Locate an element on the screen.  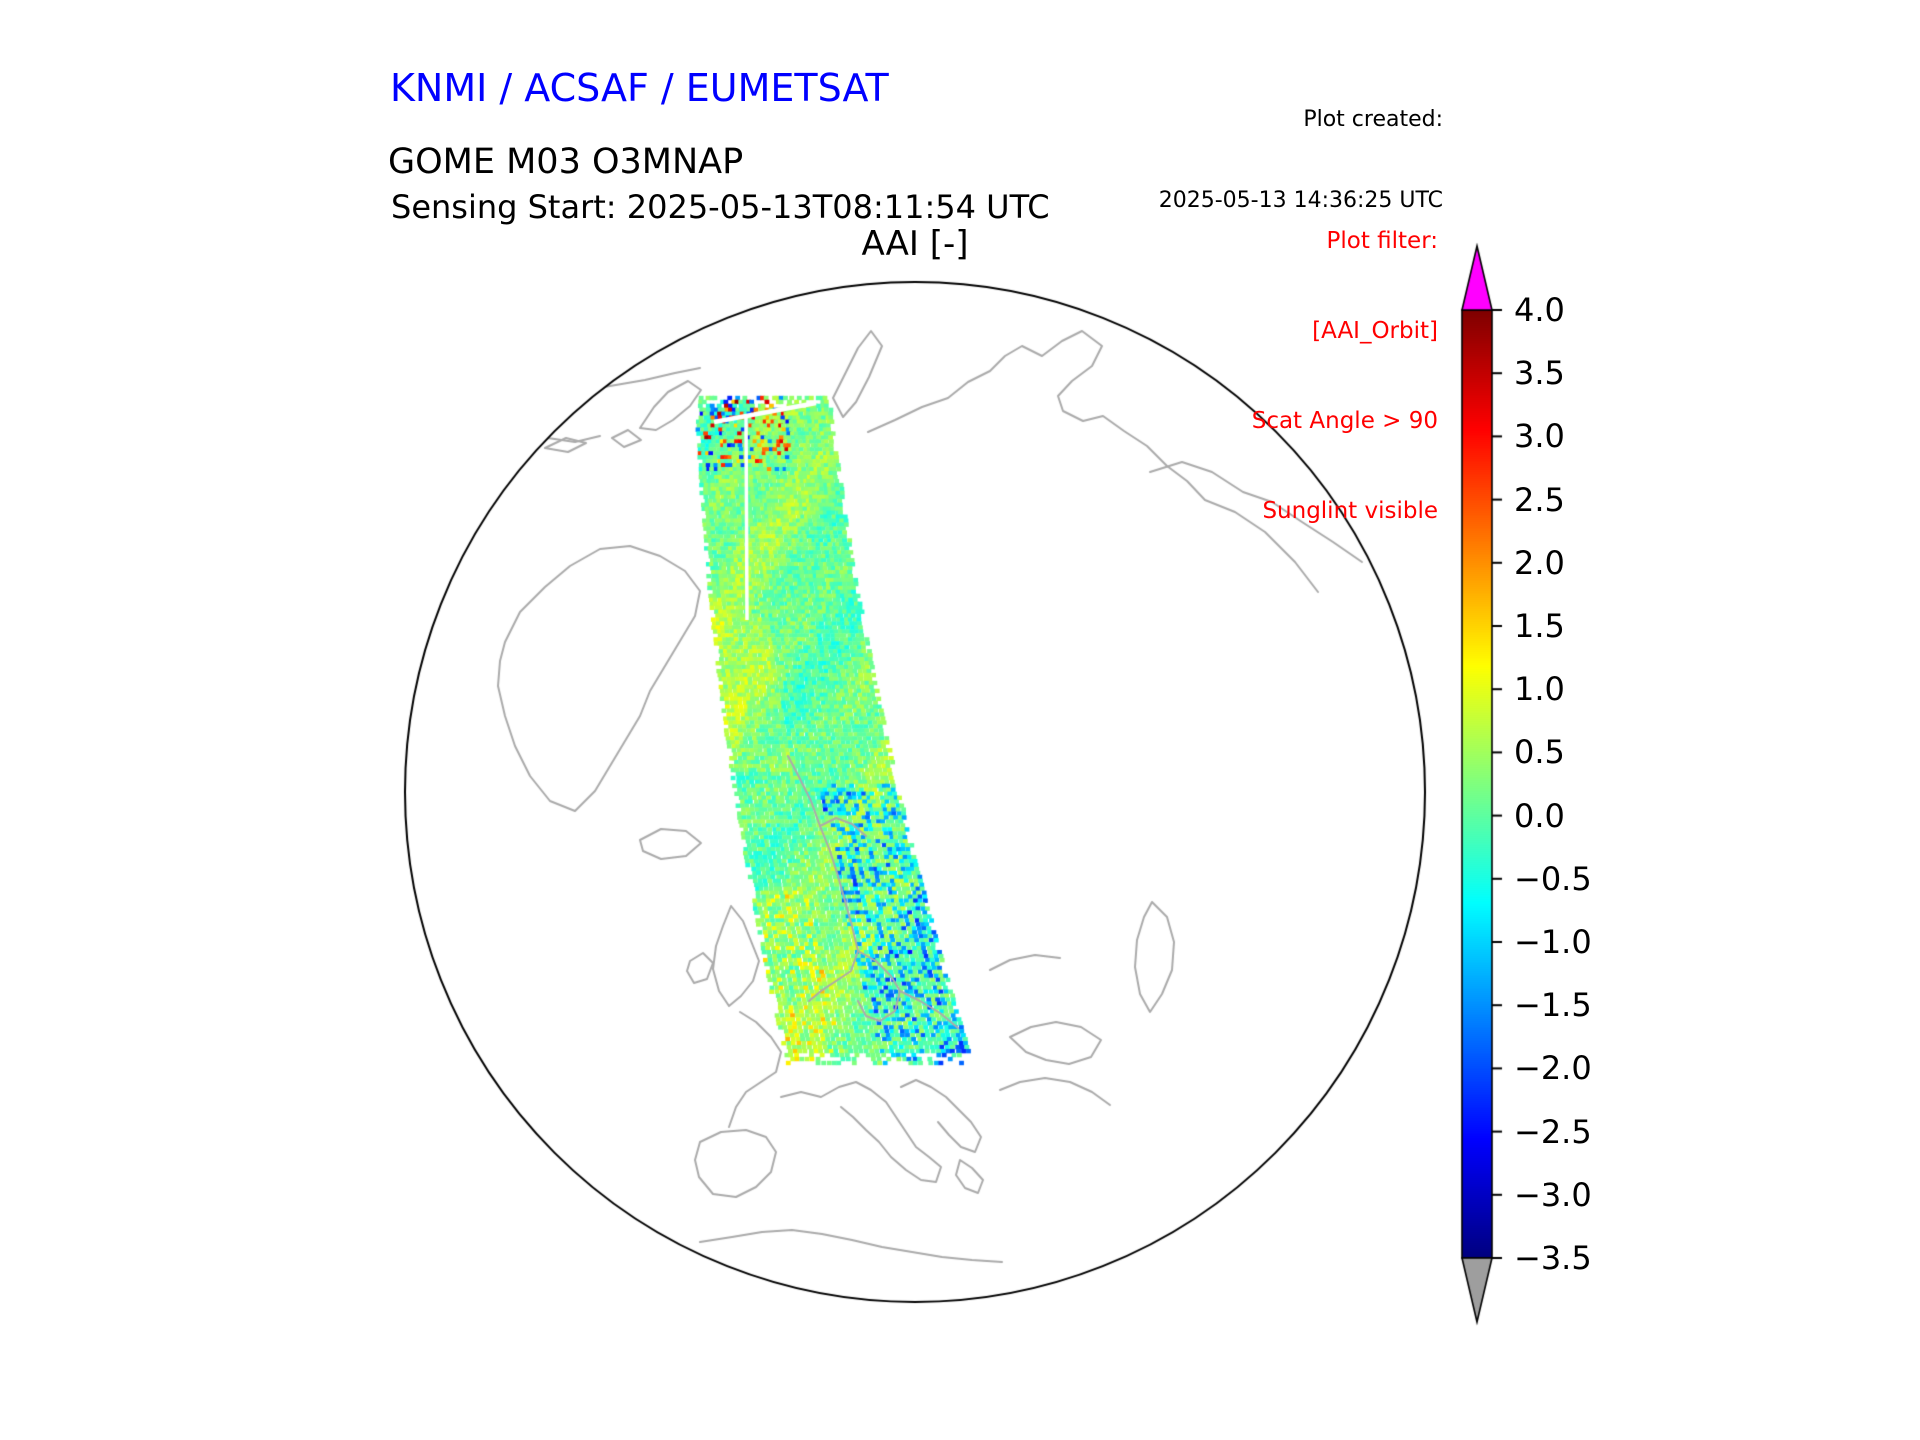
colorbar-tick-label: −1.5 is located at coordinates (1553, 1005).